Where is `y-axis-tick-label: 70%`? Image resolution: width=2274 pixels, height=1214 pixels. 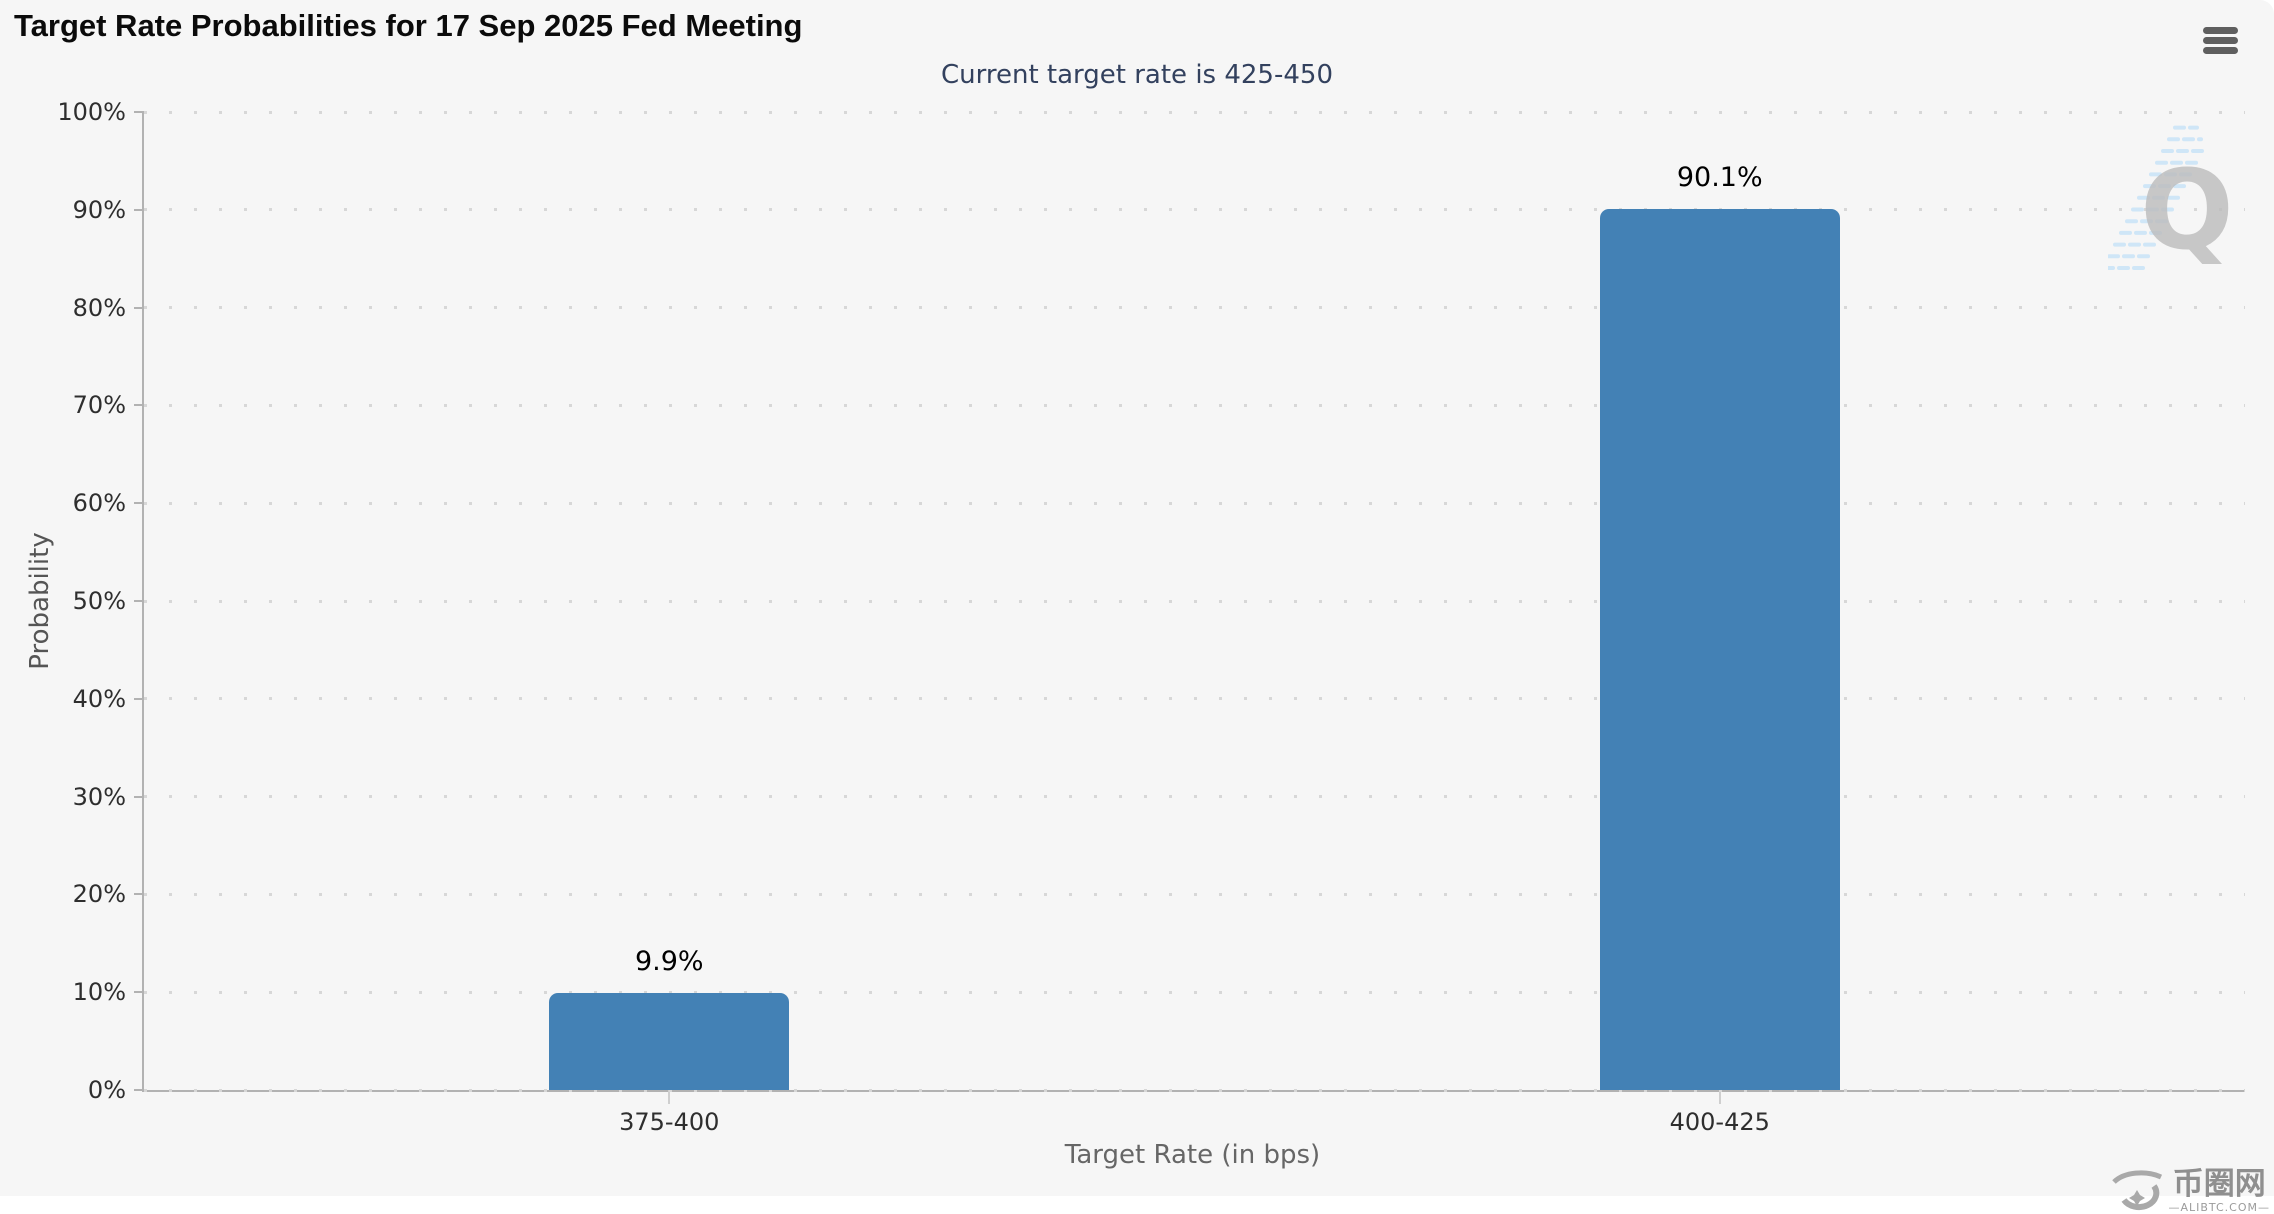 y-axis-tick-label: 70% is located at coordinates (99, 405).